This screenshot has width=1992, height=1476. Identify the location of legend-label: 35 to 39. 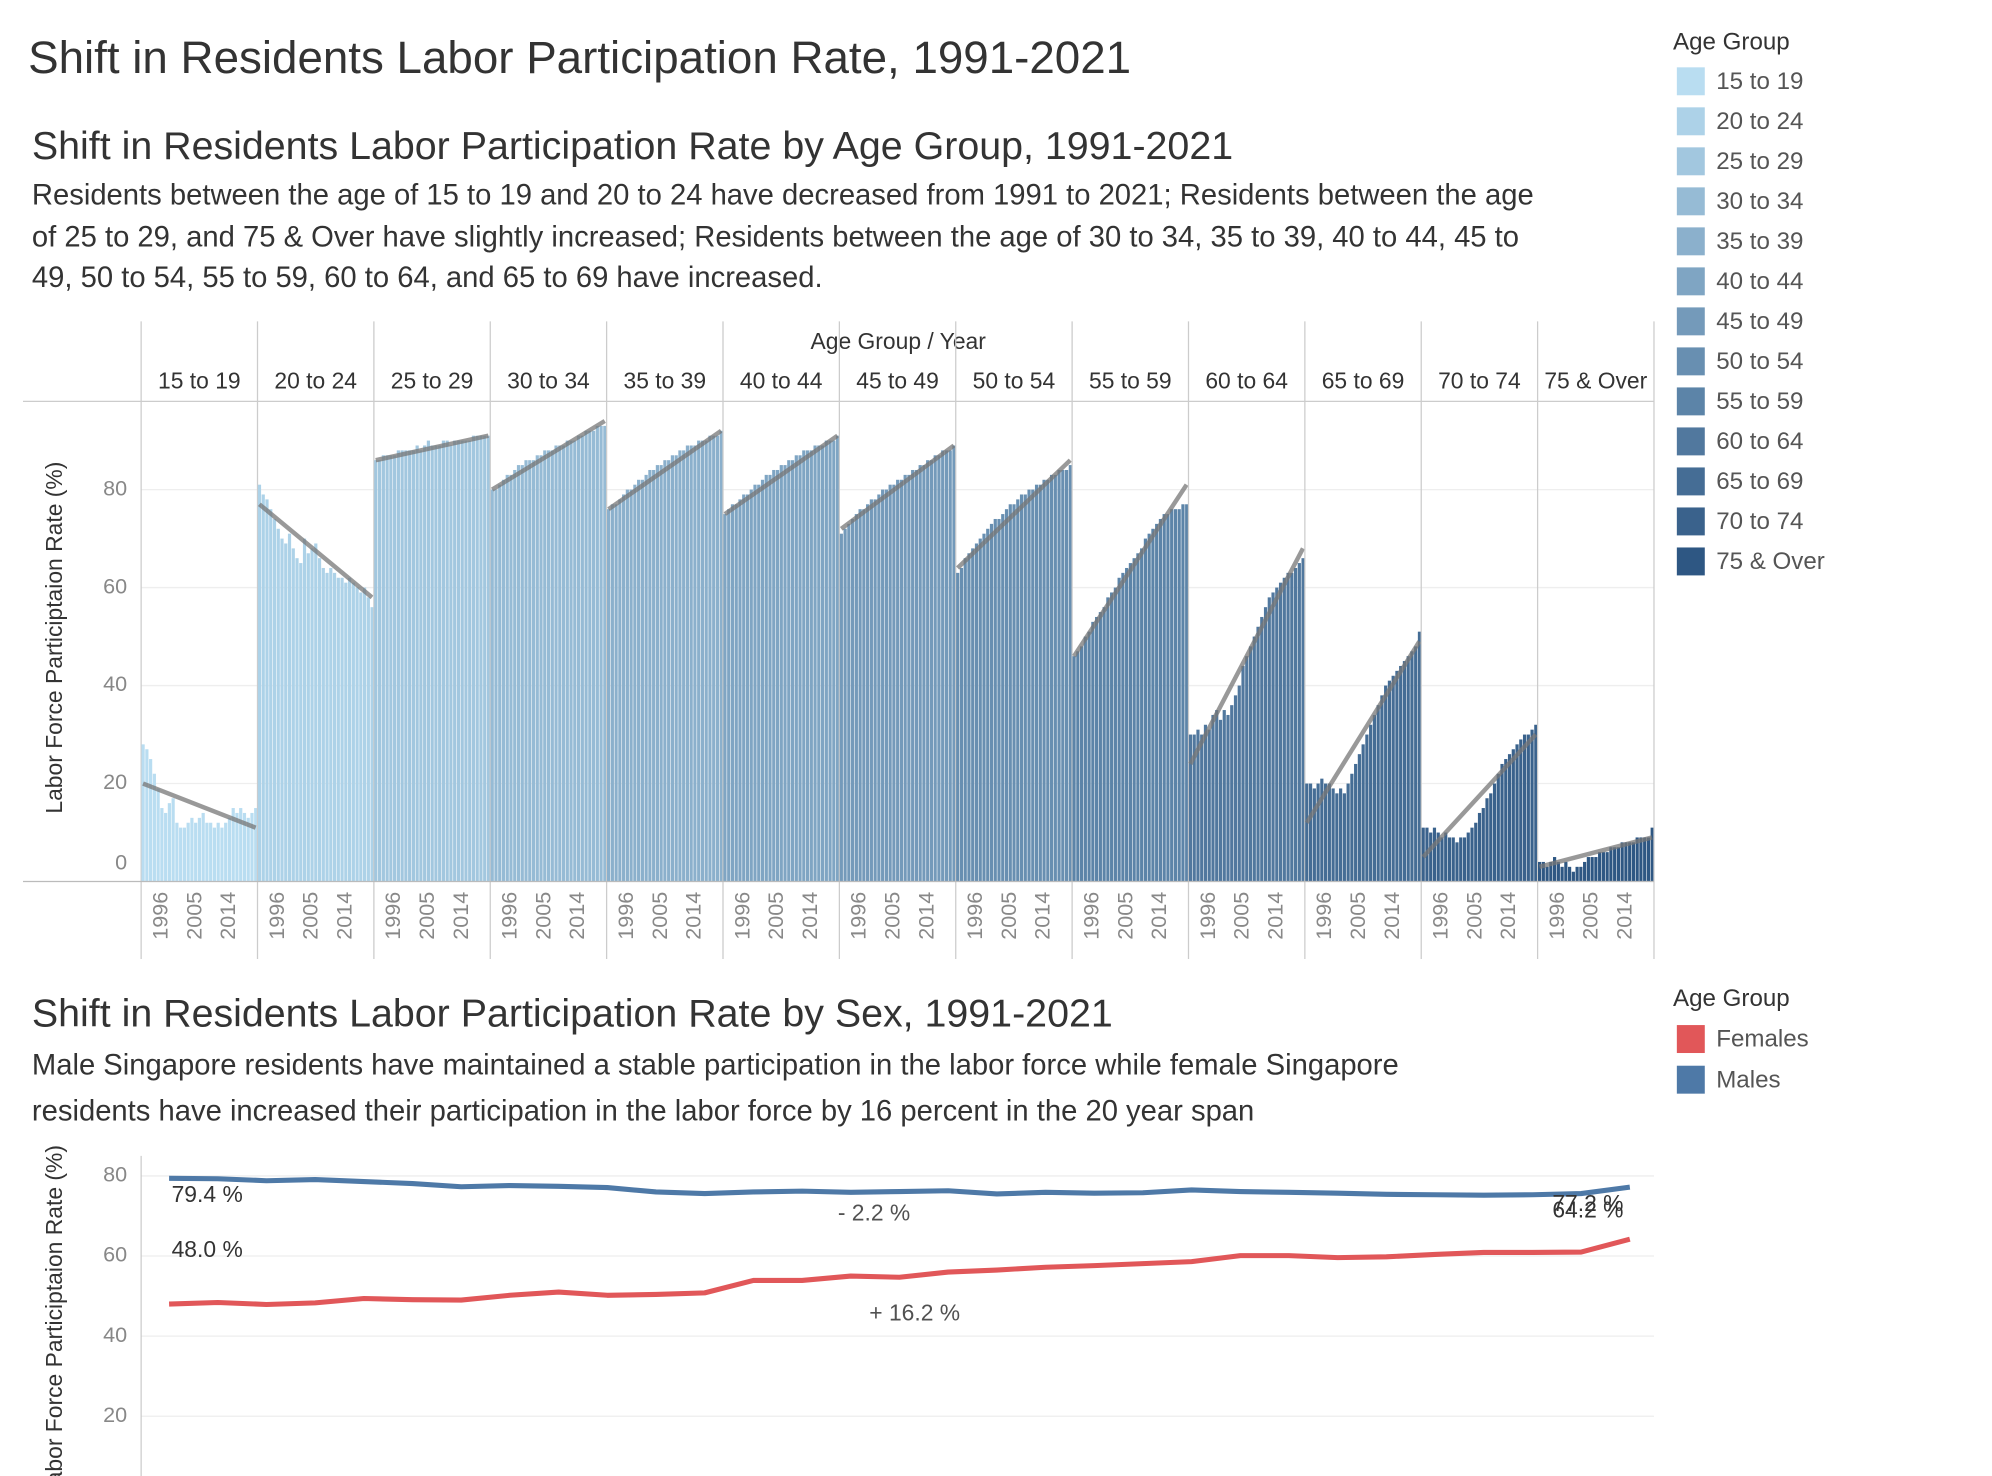
(1759, 241).